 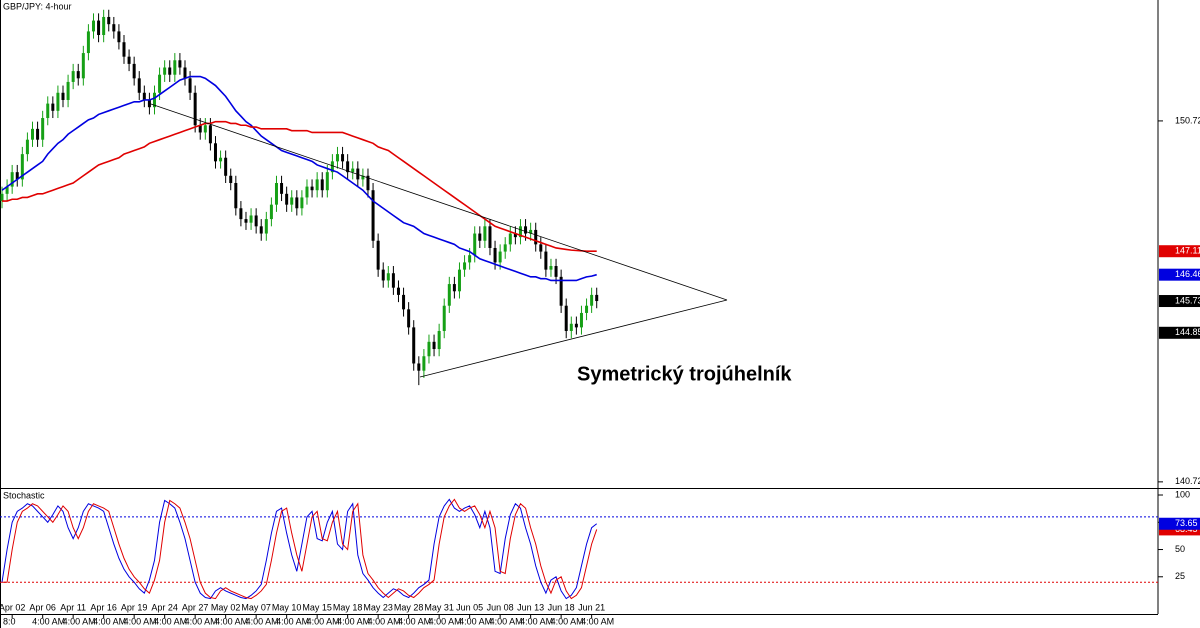 What do you see at coordinates (591, 607) in the screenshot?
I see `x-tick-label: Jun 21` at bounding box center [591, 607].